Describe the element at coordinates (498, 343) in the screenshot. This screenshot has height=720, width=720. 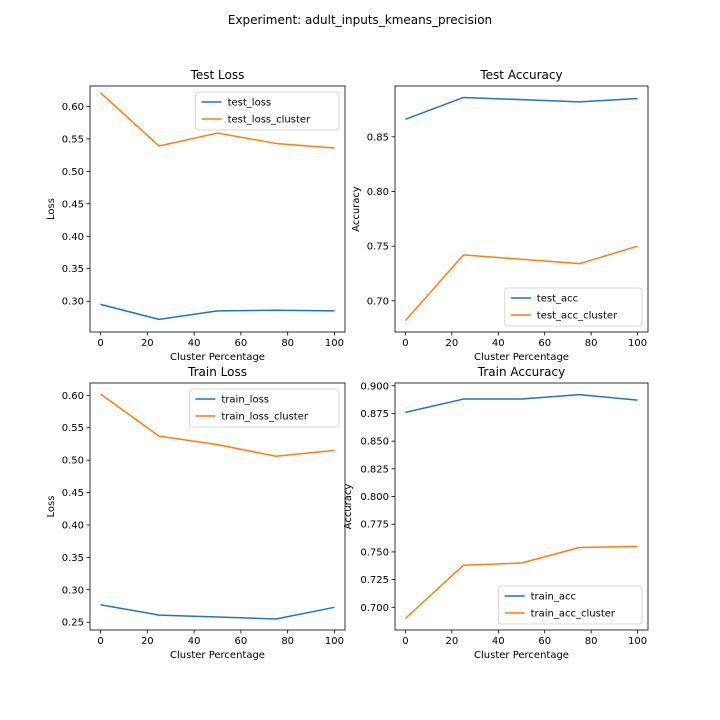
I see `test-accuracy-xtick-label: 40` at that location.